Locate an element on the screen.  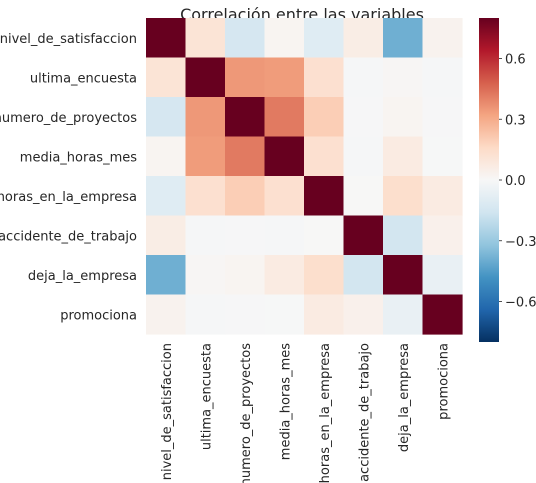
x-tick-label: media_horas_mes is located at coordinates (285, 401).